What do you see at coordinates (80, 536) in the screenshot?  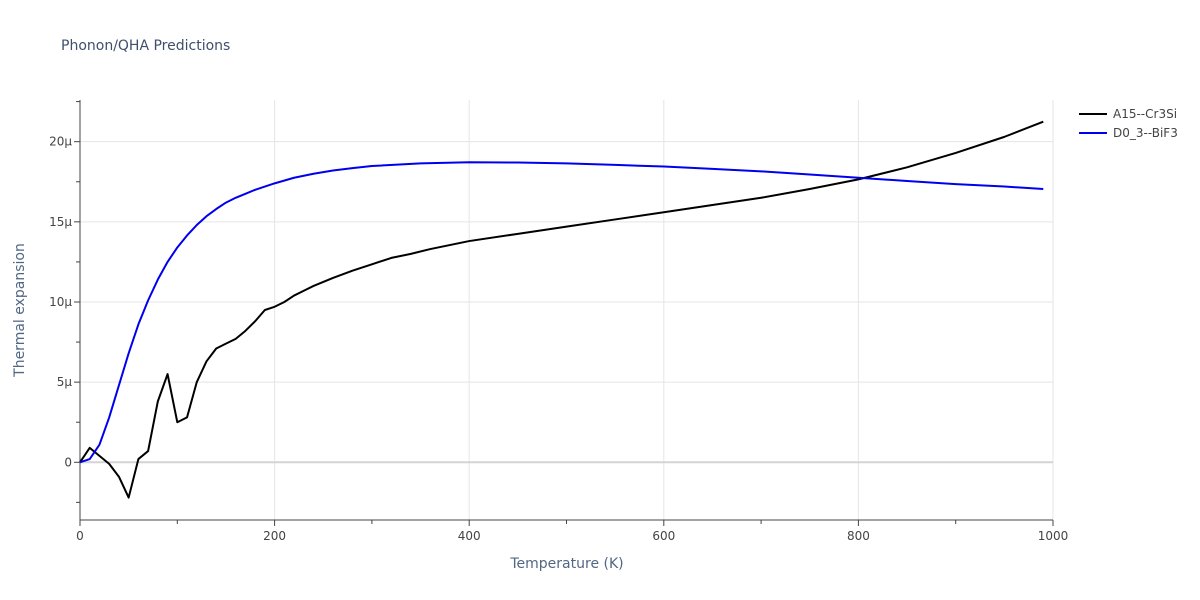 I see `x-tick-label: 0` at bounding box center [80, 536].